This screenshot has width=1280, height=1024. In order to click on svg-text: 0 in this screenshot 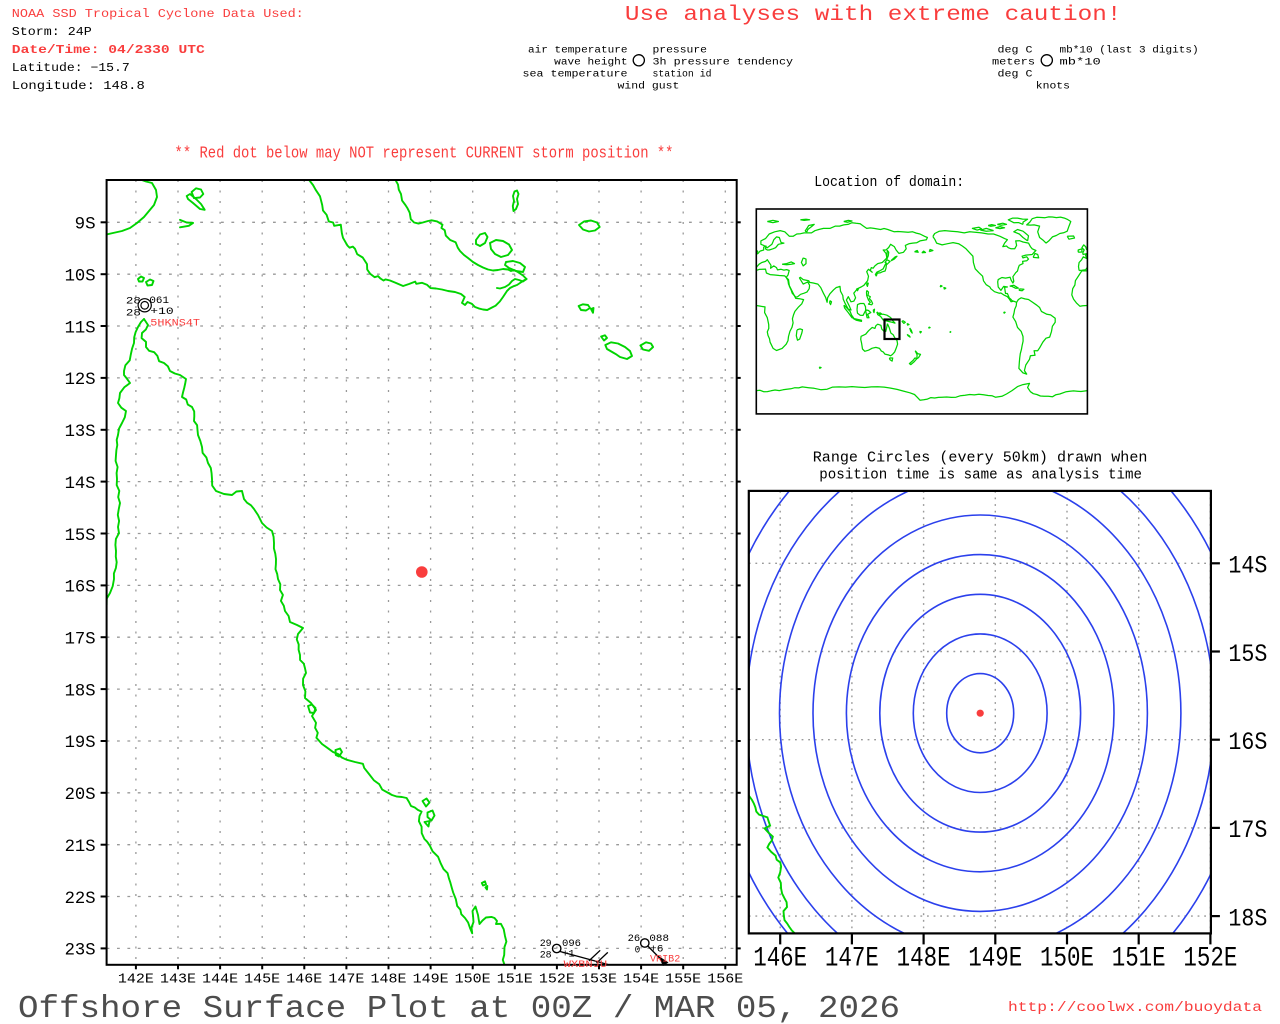, I will do `click(638, 950)`.